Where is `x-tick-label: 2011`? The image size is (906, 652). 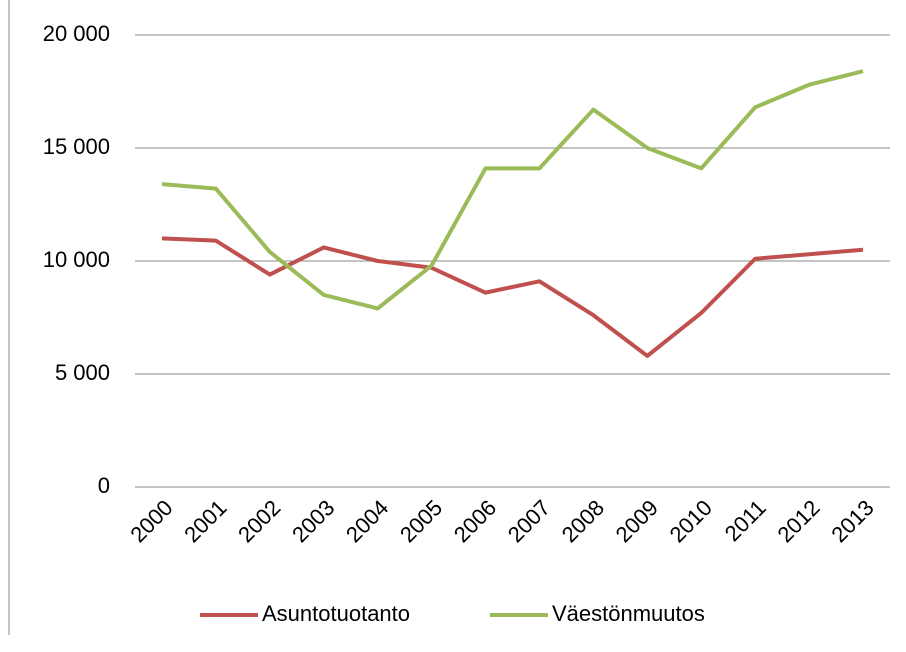
x-tick-label: 2011 is located at coordinates (745, 520).